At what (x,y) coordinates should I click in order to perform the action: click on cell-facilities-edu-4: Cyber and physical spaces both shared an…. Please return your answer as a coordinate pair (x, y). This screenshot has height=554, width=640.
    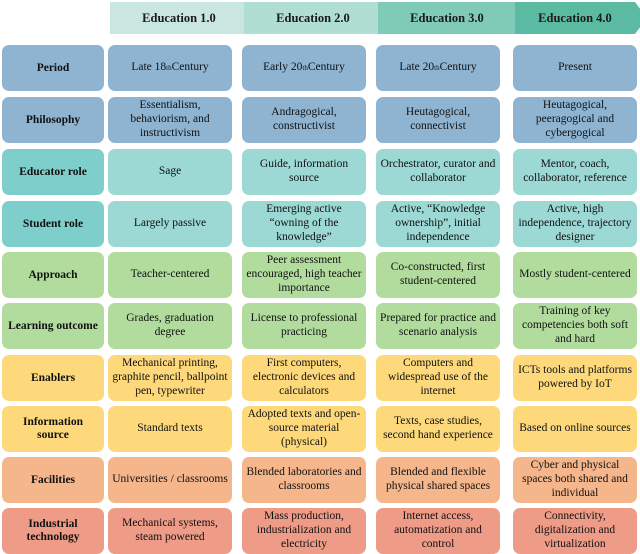
    Looking at the image, I should click on (575, 480).